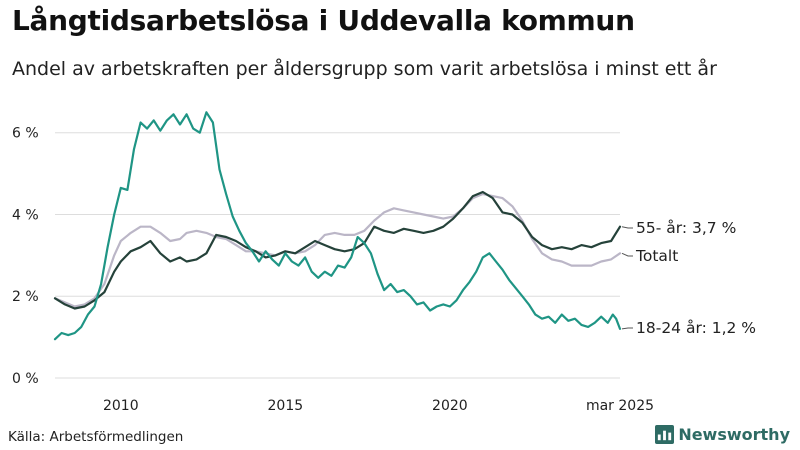  Describe the element at coordinates (323, 20) in the screenshot. I see `chart-title: Långtidsarbetslösa i Uddevalla kommun` at that location.